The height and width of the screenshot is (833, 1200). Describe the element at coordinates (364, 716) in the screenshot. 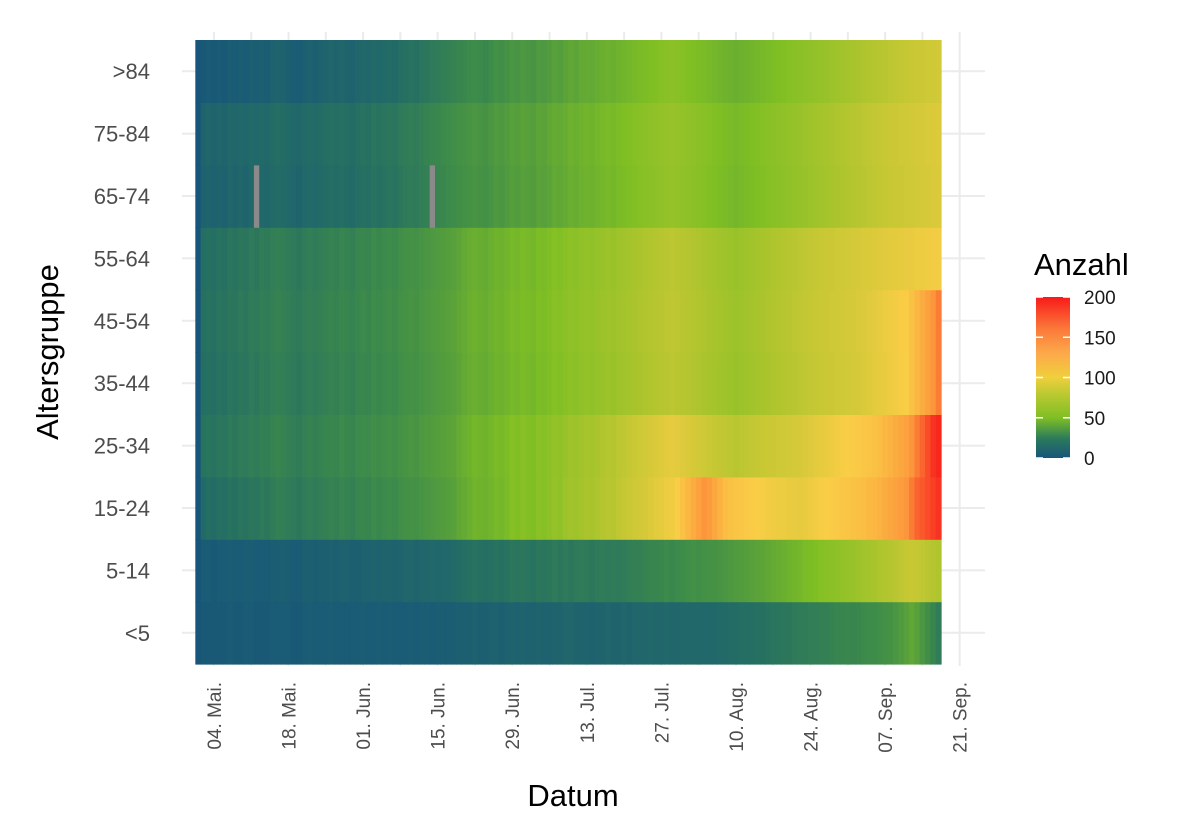

I see `x-tick-label: 01. Jun.` at that location.